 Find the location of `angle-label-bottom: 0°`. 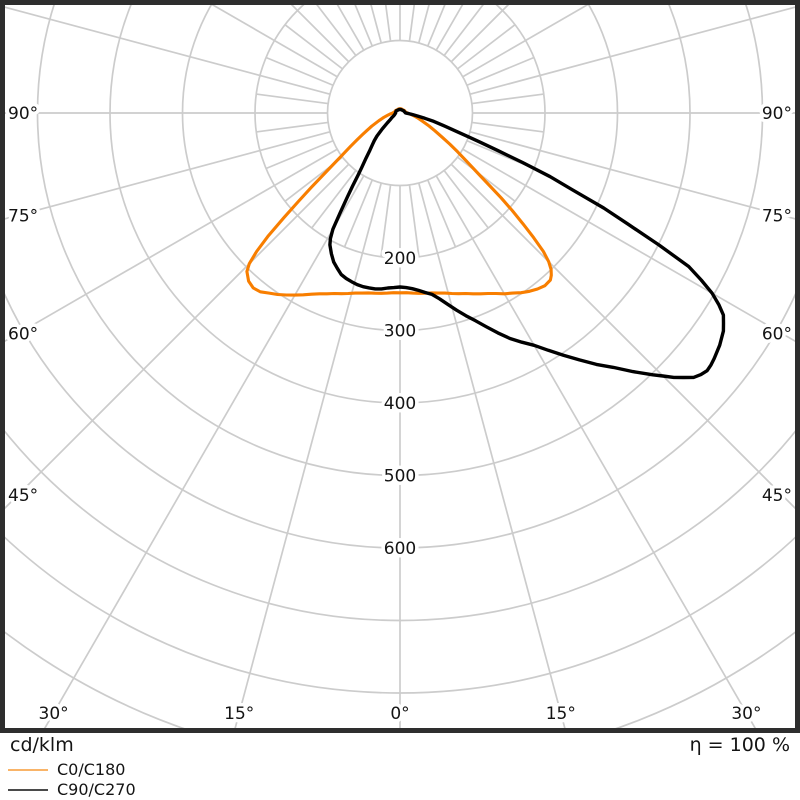

angle-label-bottom: 0° is located at coordinates (399, 714).